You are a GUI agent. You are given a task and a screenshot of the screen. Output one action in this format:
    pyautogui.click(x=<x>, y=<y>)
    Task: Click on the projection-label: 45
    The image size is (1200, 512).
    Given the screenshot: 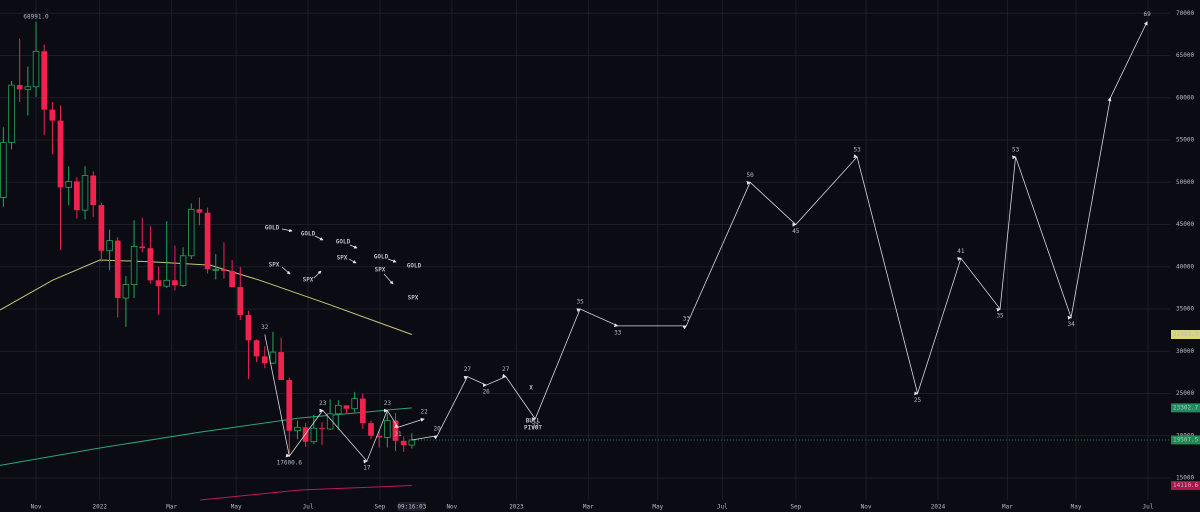 What is the action you would take?
    pyautogui.click(x=796, y=231)
    